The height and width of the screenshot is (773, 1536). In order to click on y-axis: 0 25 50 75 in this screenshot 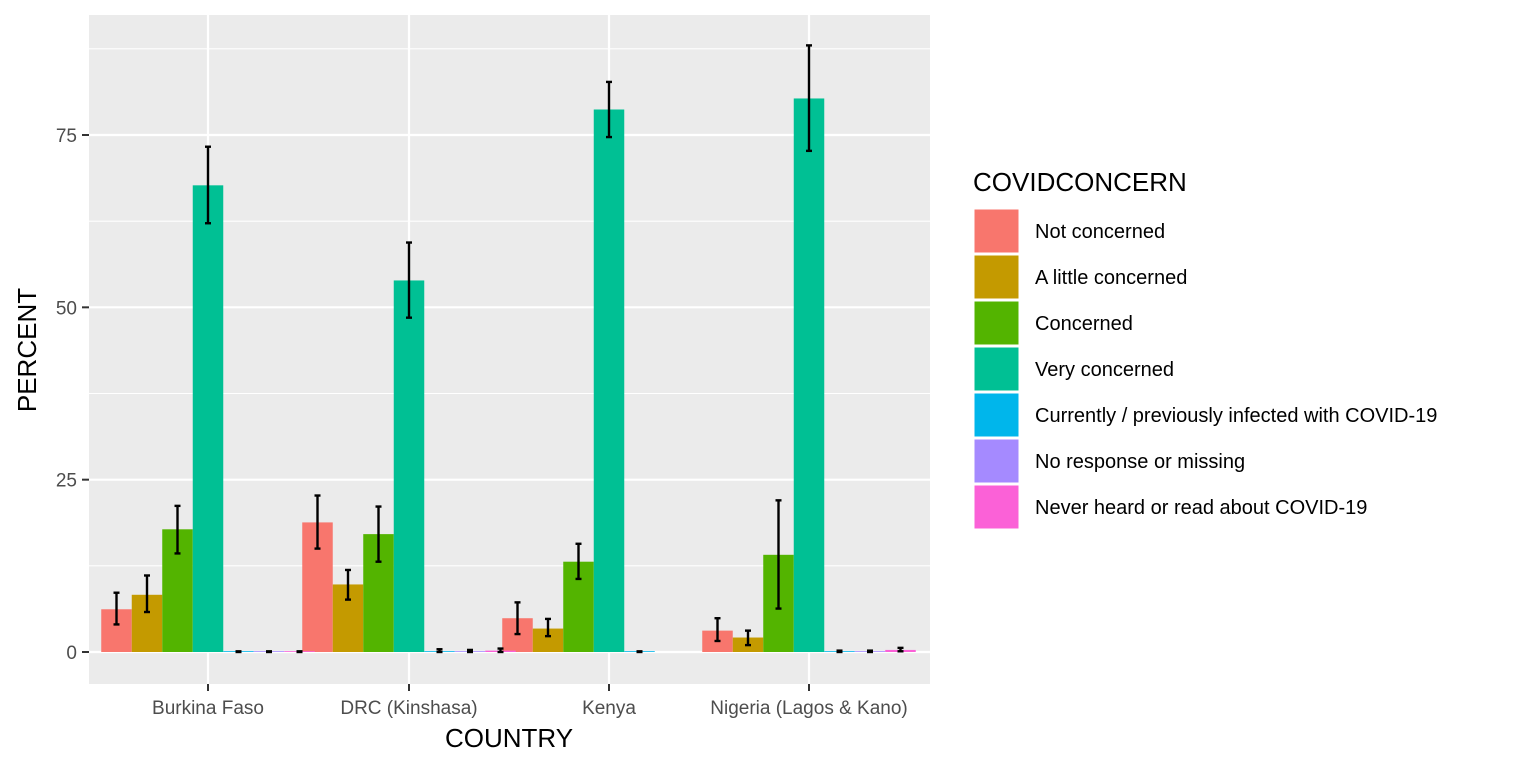, I will do `click(72, 395)`.